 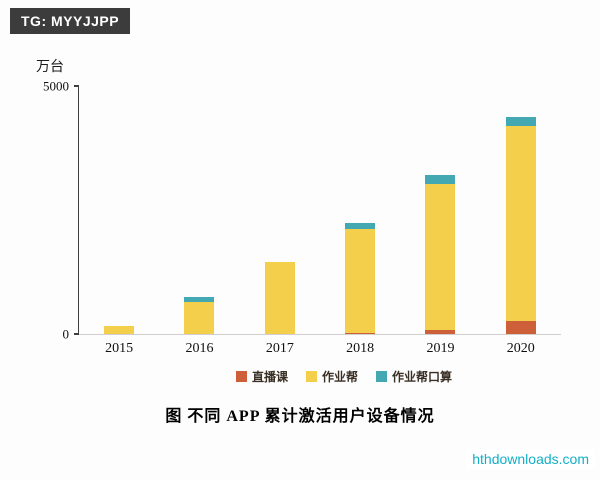 What do you see at coordinates (440, 348) in the screenshot?
I see `x-axis-label: 2019` at bounding box center [440, 348].